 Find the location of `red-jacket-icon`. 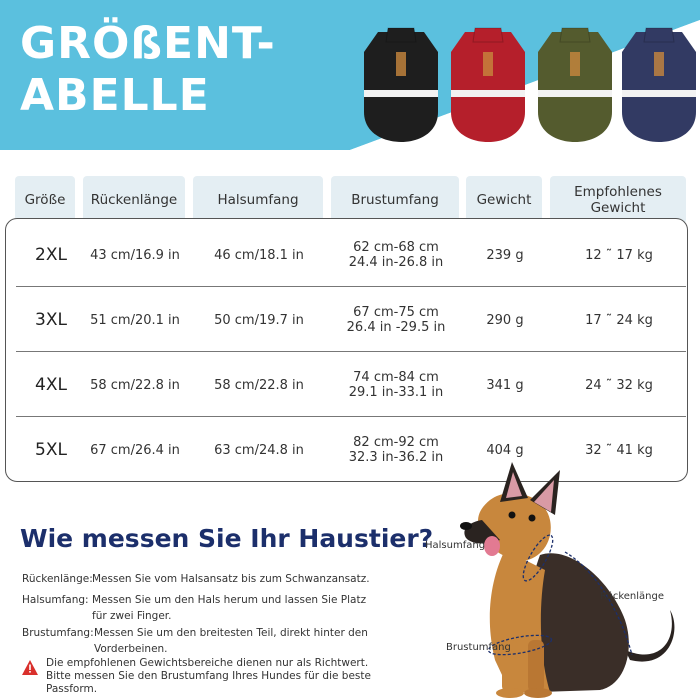

red-jacket-icon is located at coordinates (488, 84).